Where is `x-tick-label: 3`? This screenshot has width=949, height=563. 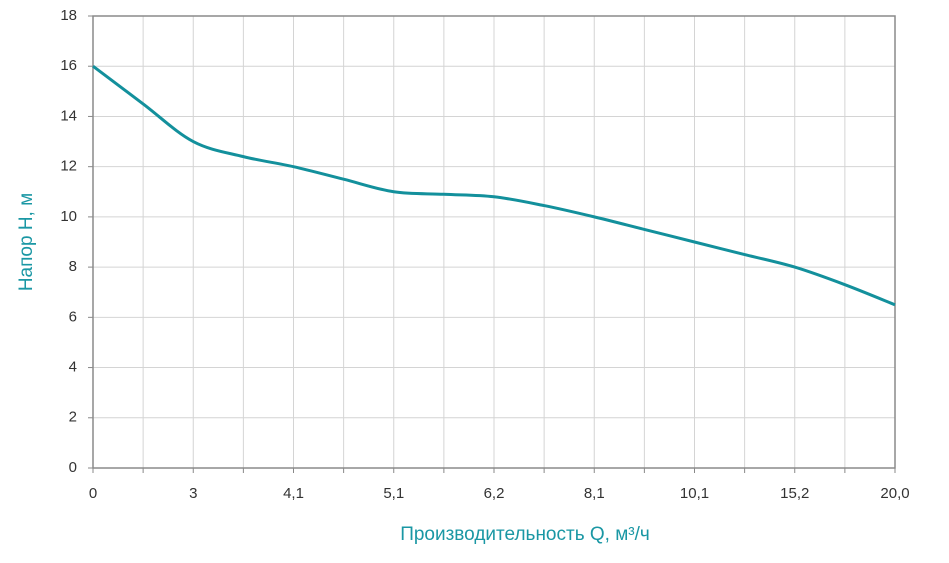
x-tick-label: 3 is located at coordinates (193, 493).